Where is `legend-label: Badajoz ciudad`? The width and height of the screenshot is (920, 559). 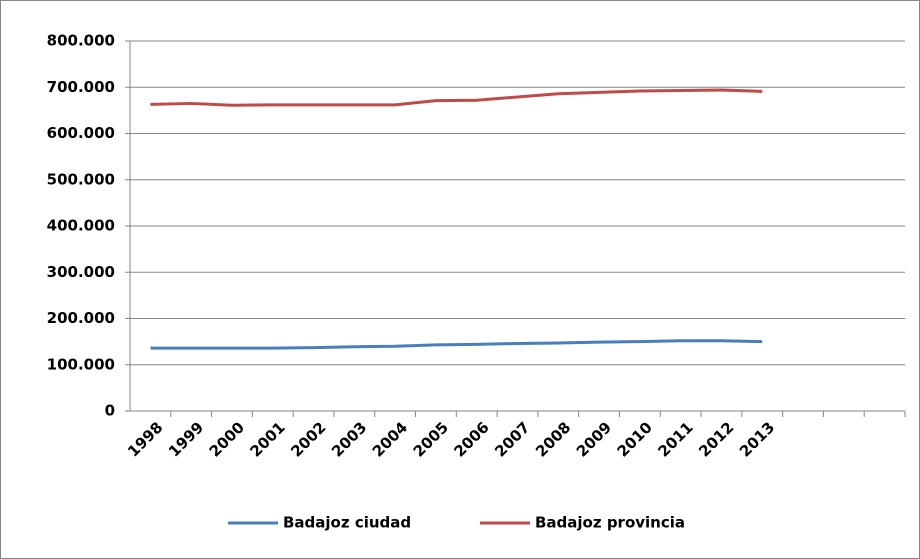 legend-label: Badajoz ciudad is located at coordinates (347, 523).